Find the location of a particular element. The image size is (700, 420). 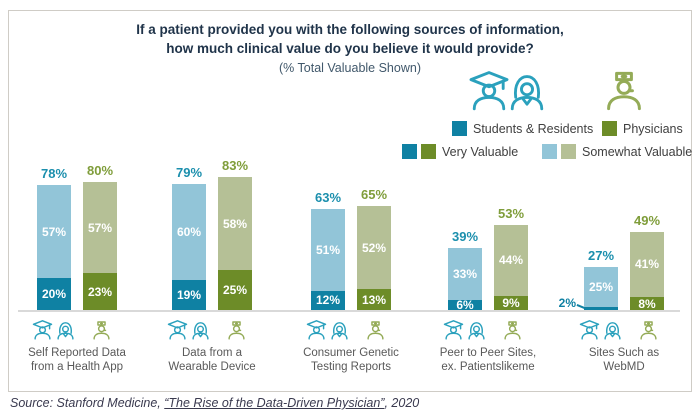

bar-physicians: 44% 9% is located at coordinates (511, 267).